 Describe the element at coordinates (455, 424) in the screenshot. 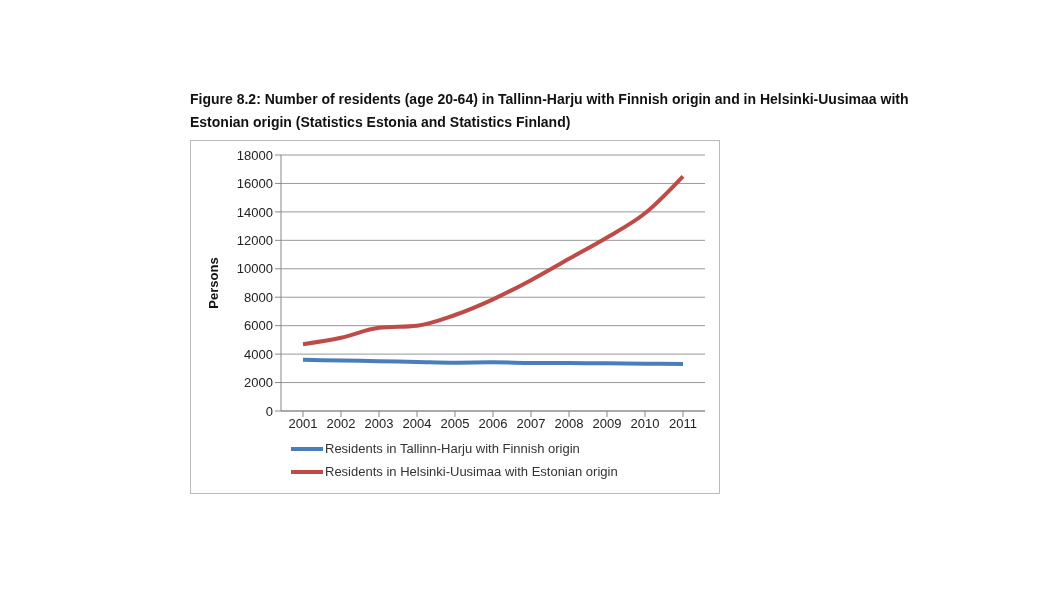

I see `x-tick-label: 2005` at that location.